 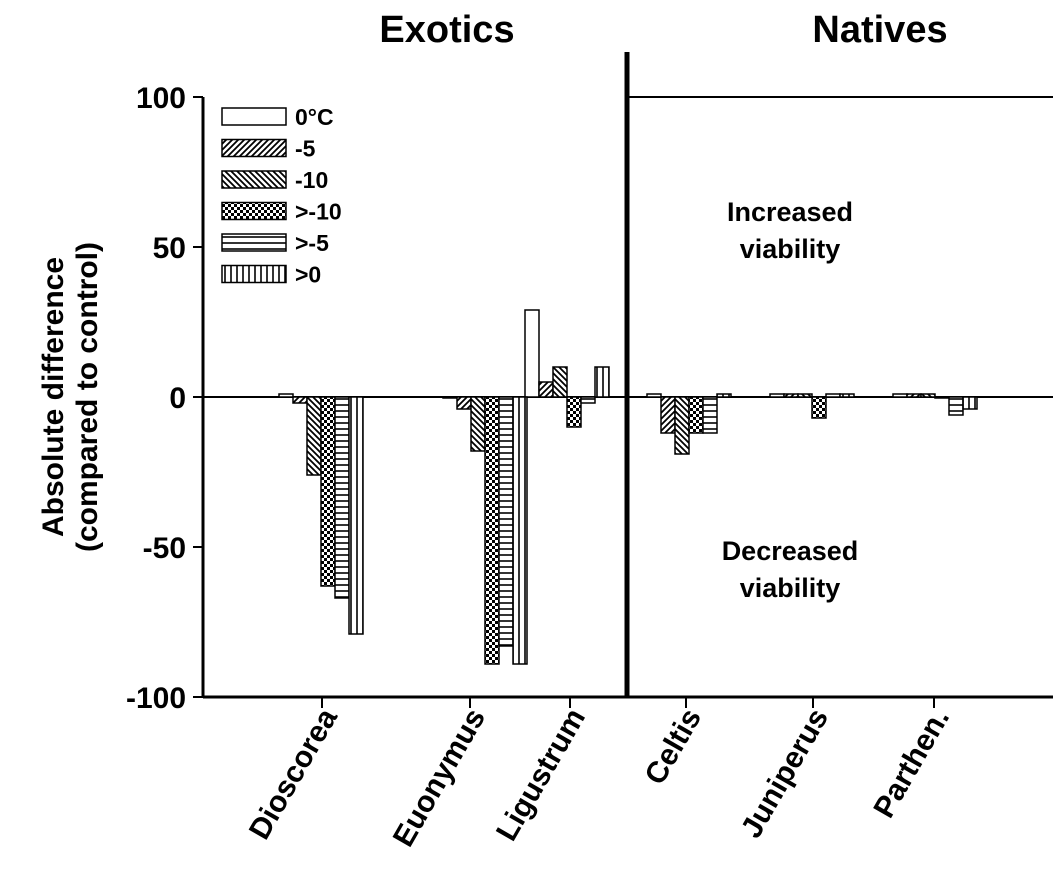 What do you see at coordinates (164, 548) in the screenshot?
I see `y-tick-label: -50` at bounding box center [164, 548].